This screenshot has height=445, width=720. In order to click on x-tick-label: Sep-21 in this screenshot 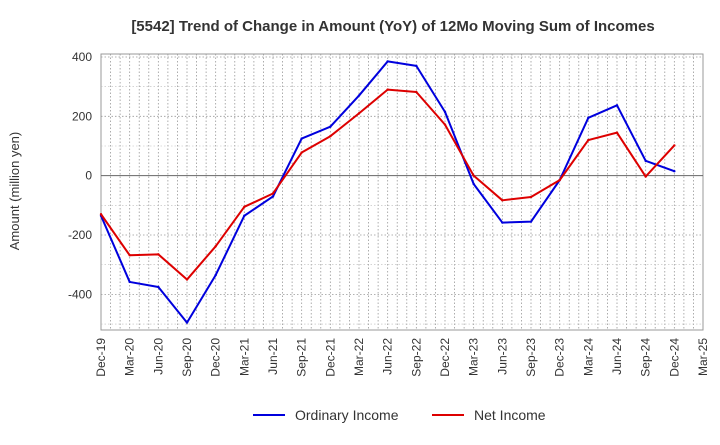, I will do `click(302, 357)`.